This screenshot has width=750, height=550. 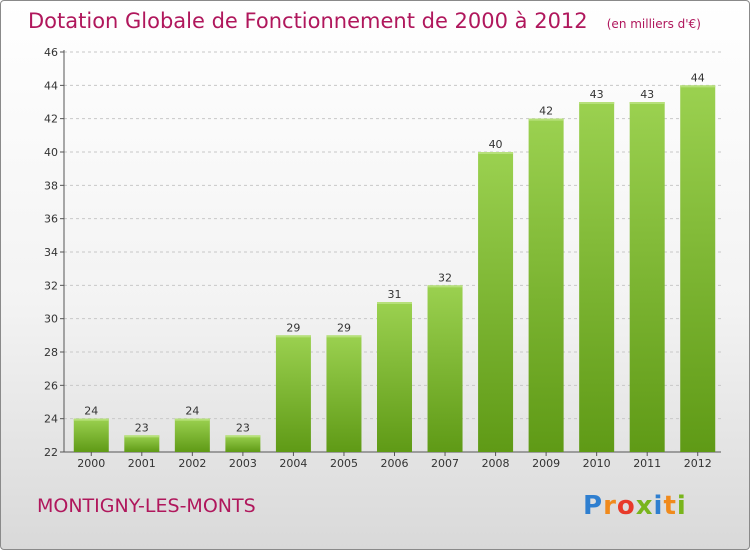 What do you see at coordinates (644, 506) in the screenshot?
I see `logo-letter: x` at bounding box center [644, 506].